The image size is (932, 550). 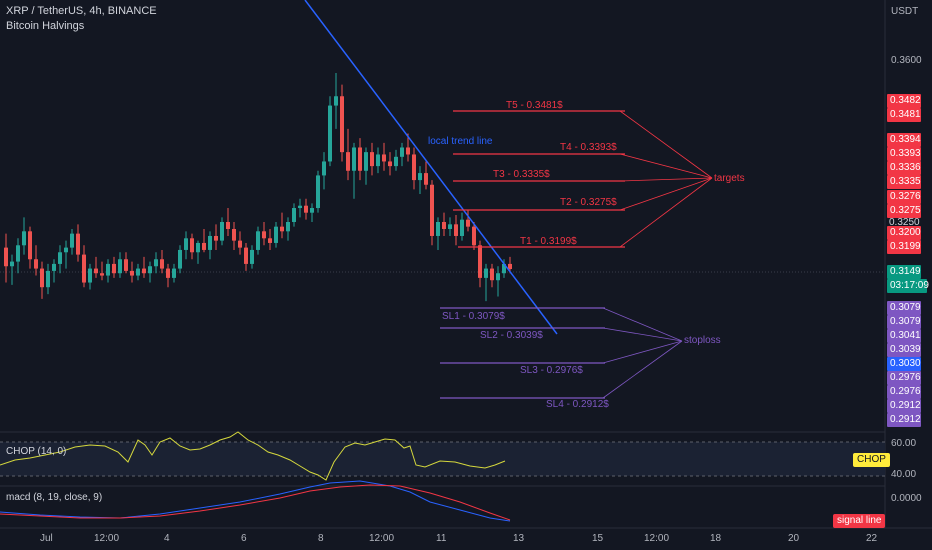 What do you see at coordinates (904, 168) in the screenshot?
I see `target-price-tag: 0.3336` at bounding box center [904, 168].